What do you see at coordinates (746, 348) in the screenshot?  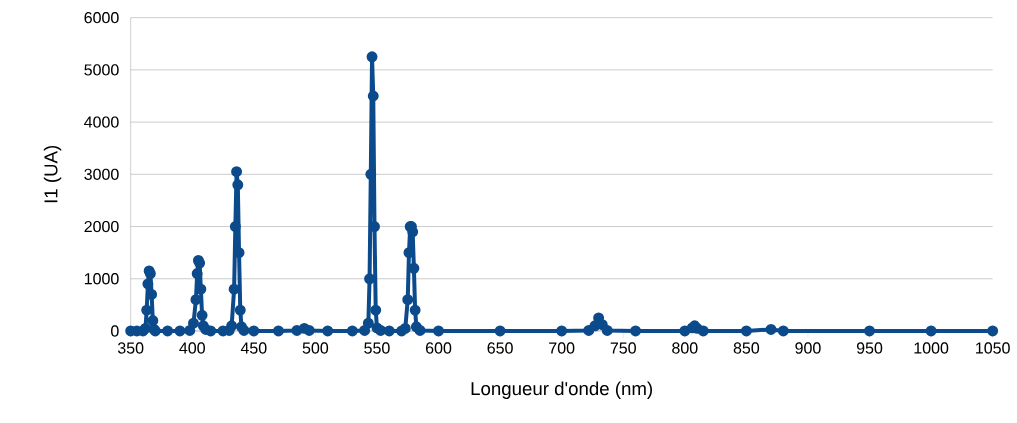 I see `x-tick-label: 850` at bounding box center [746, 348].